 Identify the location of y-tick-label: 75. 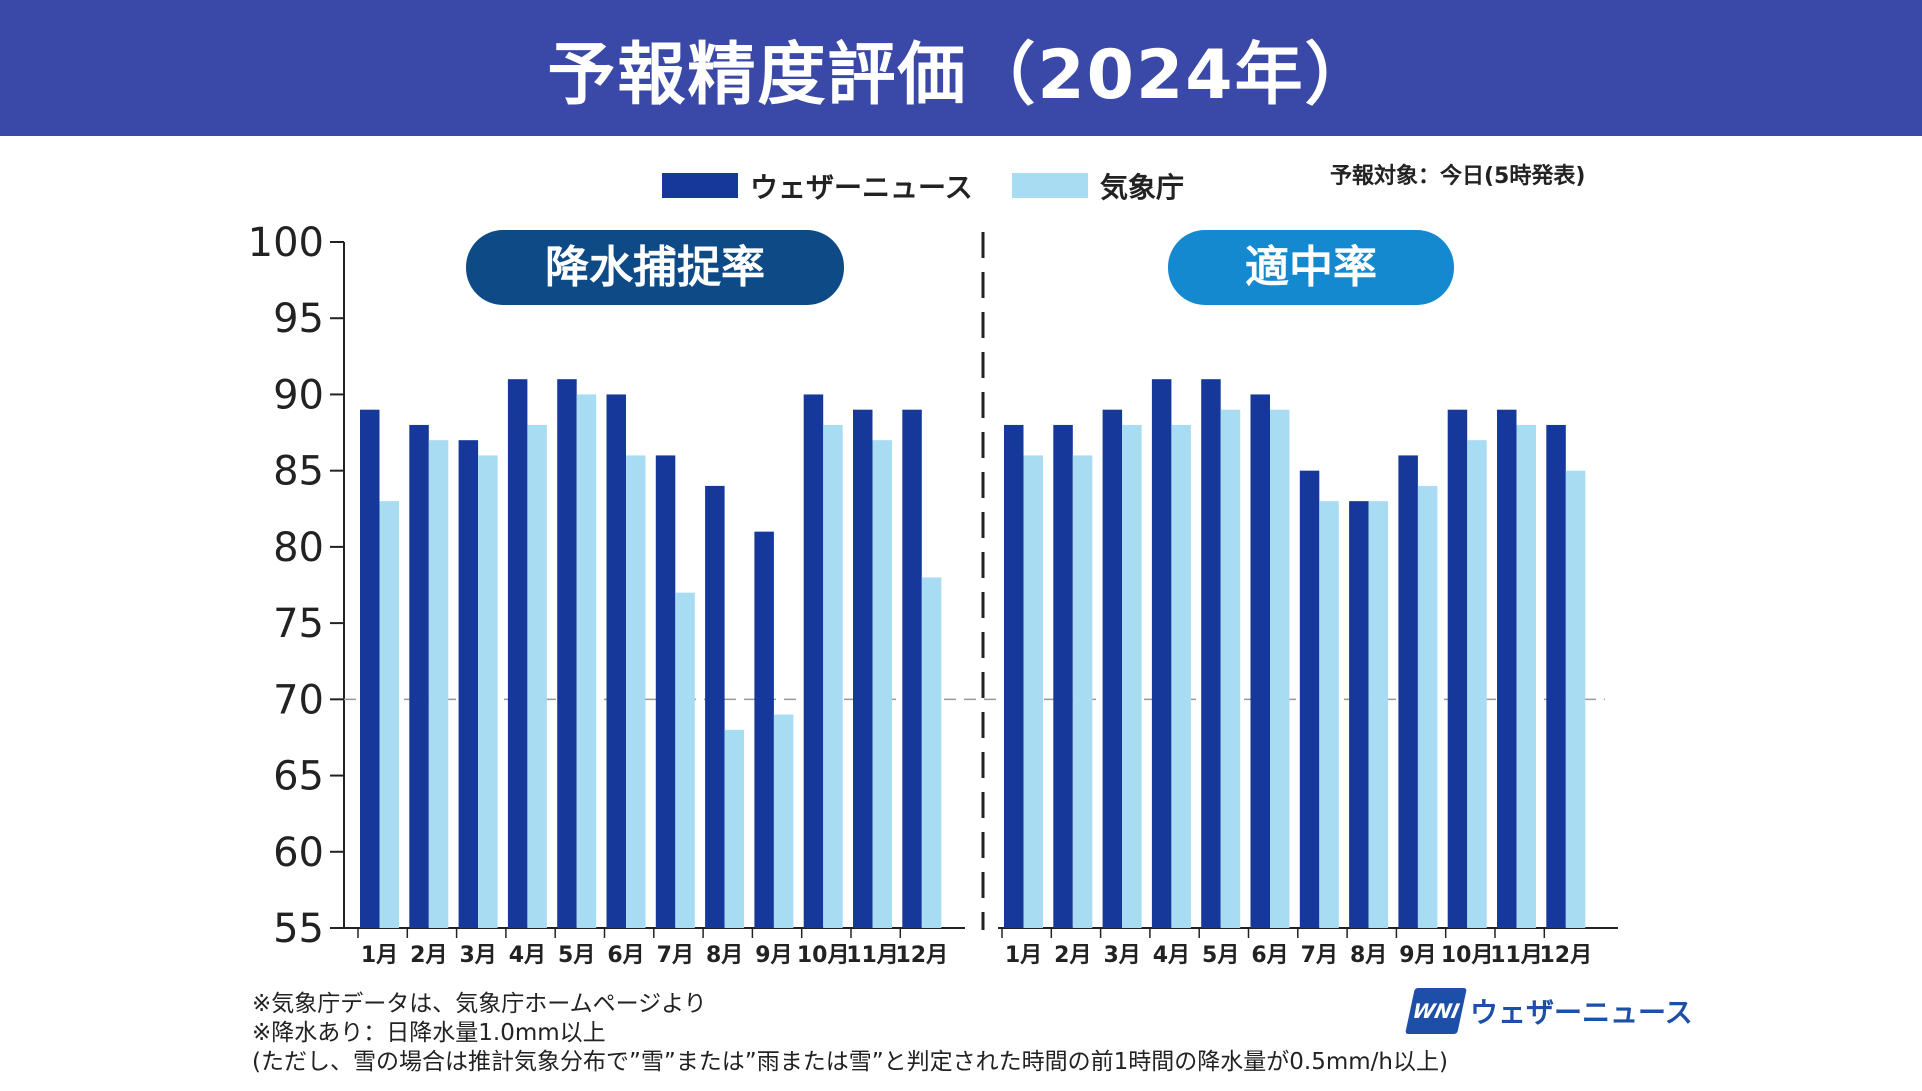
(298, 624).